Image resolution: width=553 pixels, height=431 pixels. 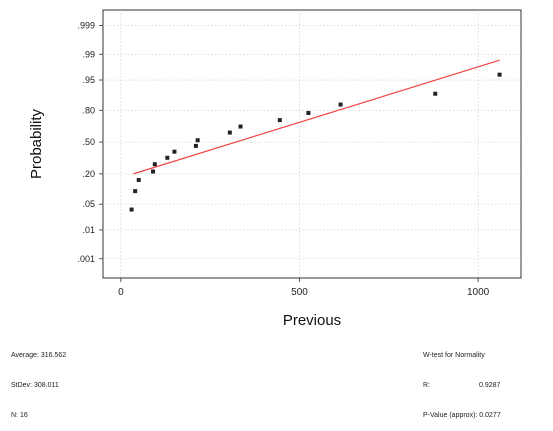 What do you see at coordinates (450, 415) in the screenshot?
I see `p-value-label: P-Value (approx):` at bounding box center [450, 415].